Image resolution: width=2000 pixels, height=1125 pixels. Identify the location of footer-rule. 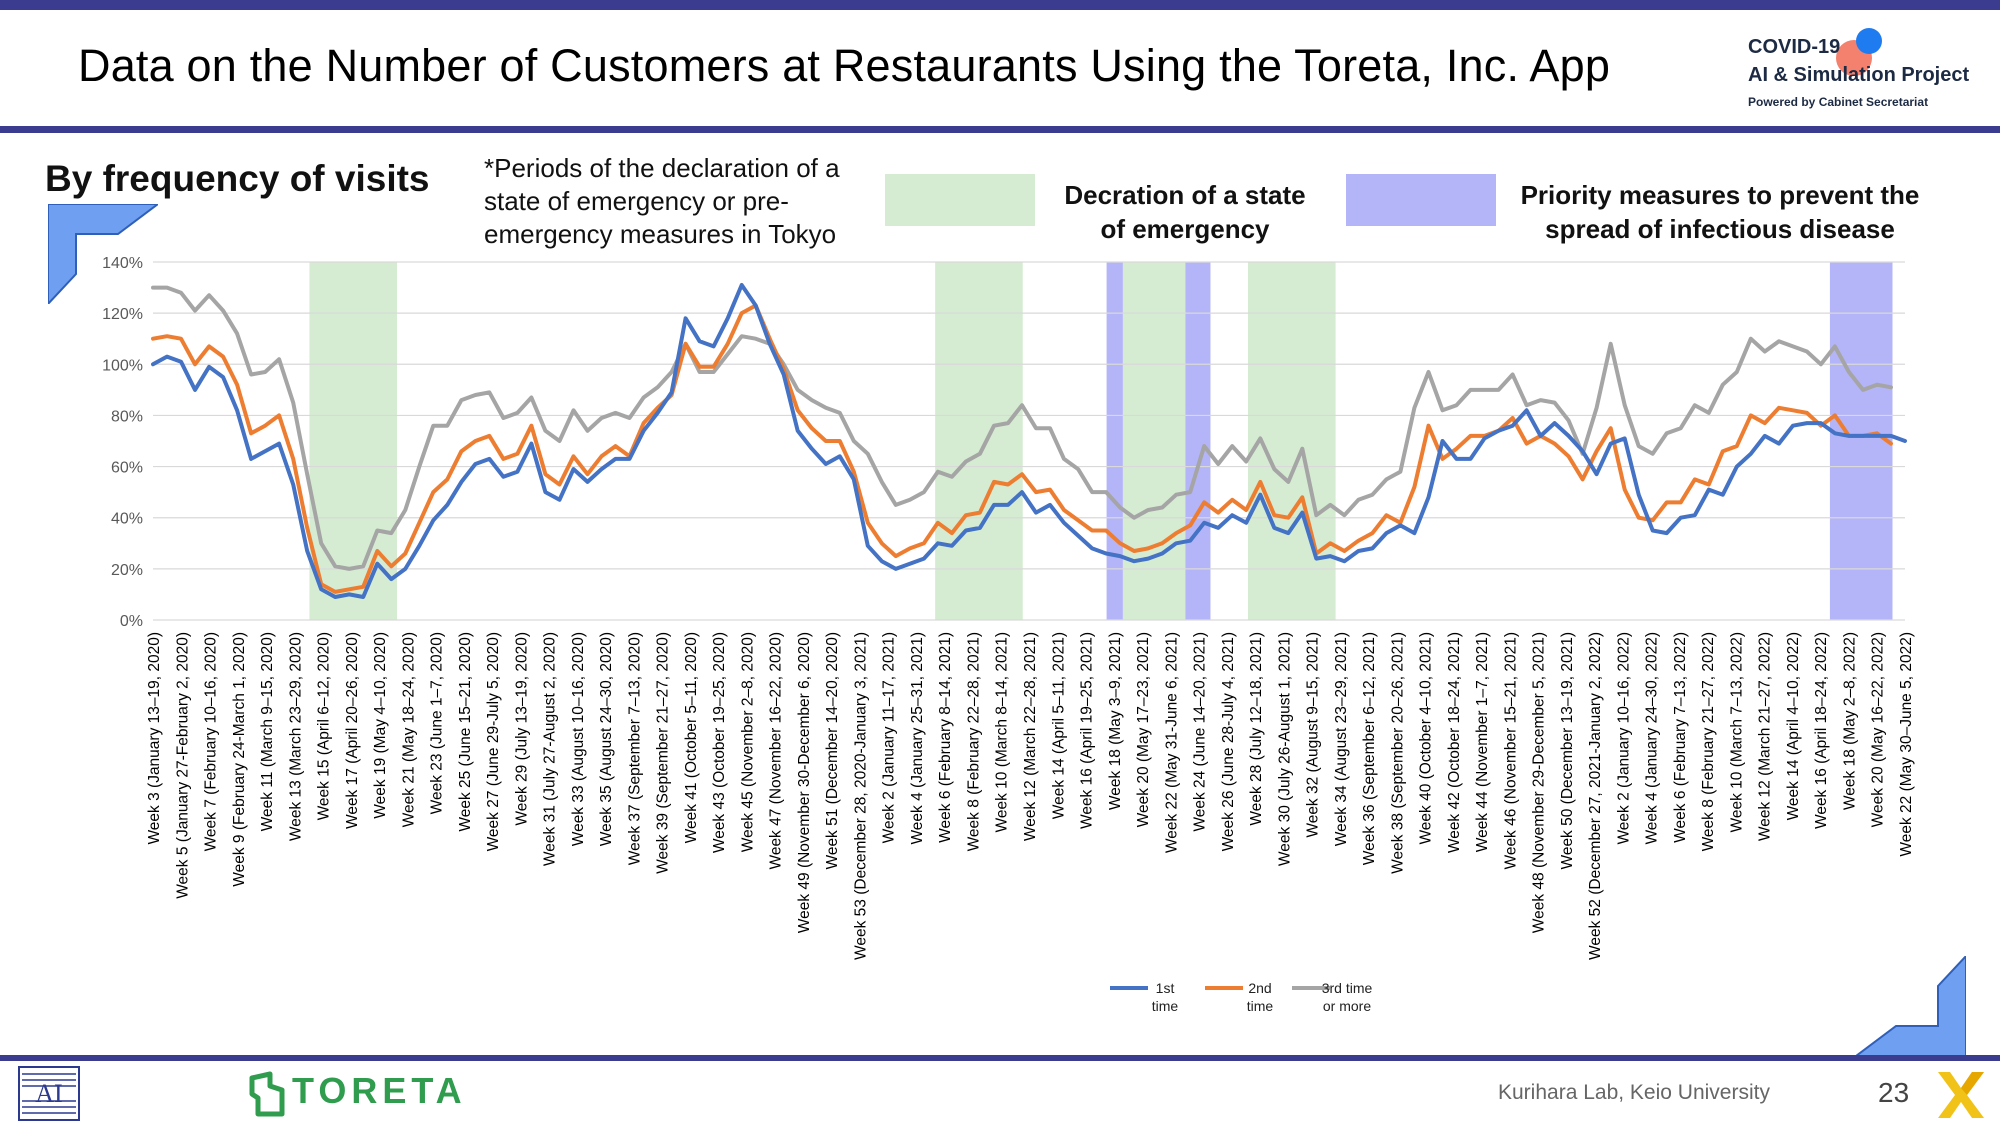
(1000, 1058).